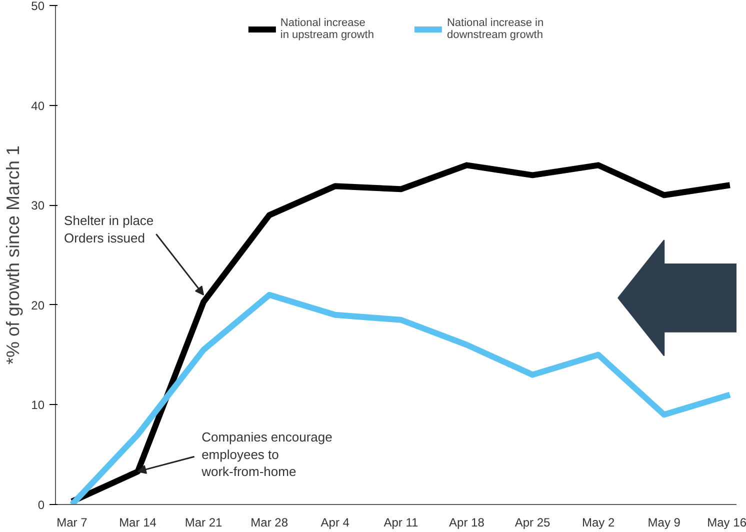 Image resolution: width=746 pixels, height=532 pixels. What do you see at coordinates (598, 523) in the screenshot?
I see `x-tick-label: May 2` at bounding box center [598, 523].